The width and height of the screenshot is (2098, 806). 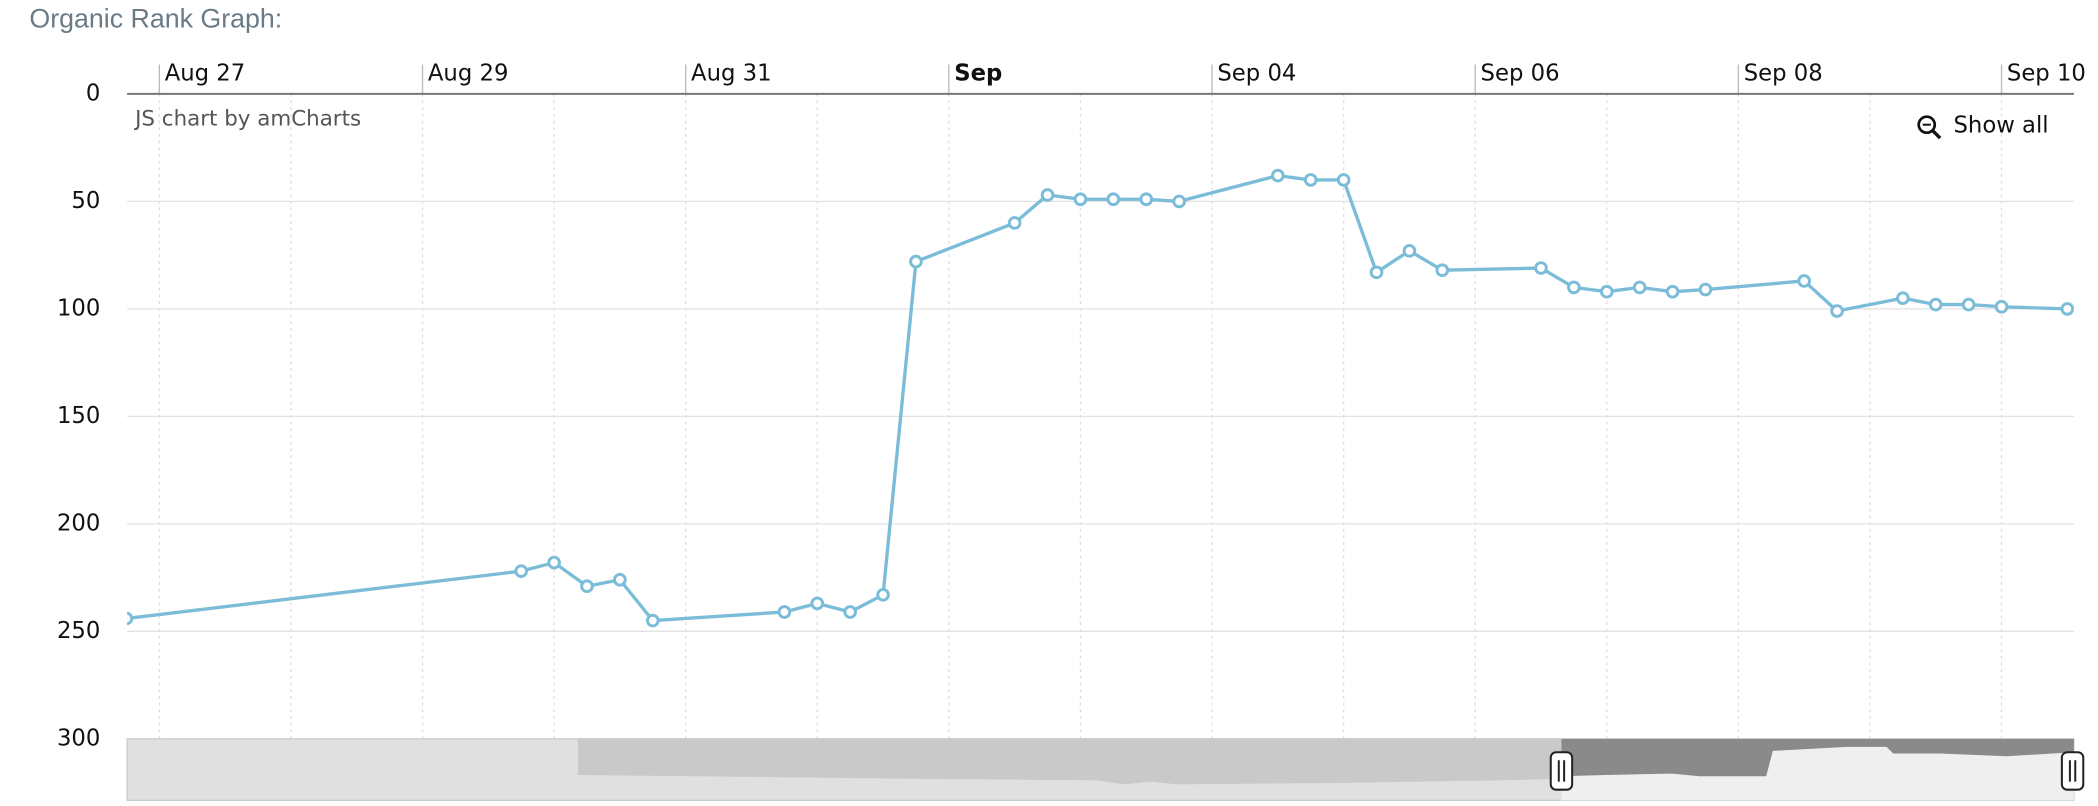 I want to click on x-tick-label: Sep 10, so click(x=2046, y=73).